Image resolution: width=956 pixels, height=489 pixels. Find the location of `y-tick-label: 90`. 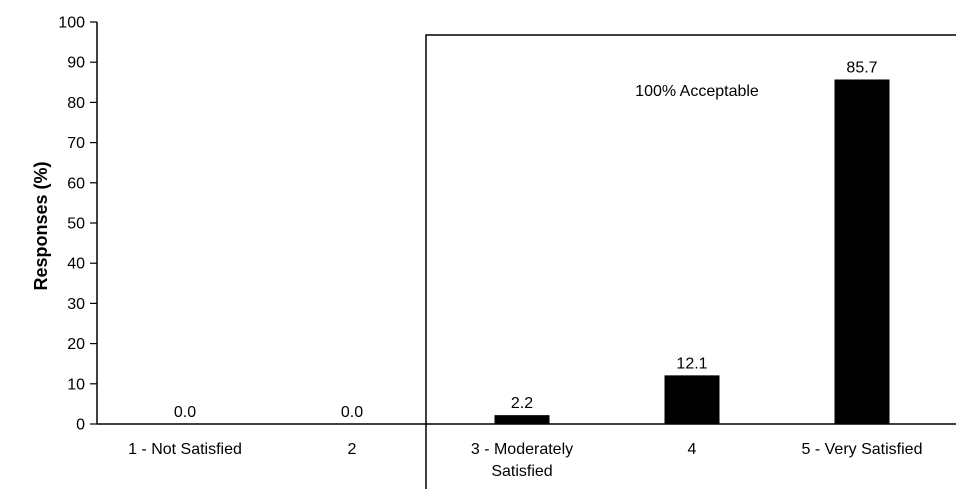

y-tick-label: 90 is located at coordinates (76, 63).